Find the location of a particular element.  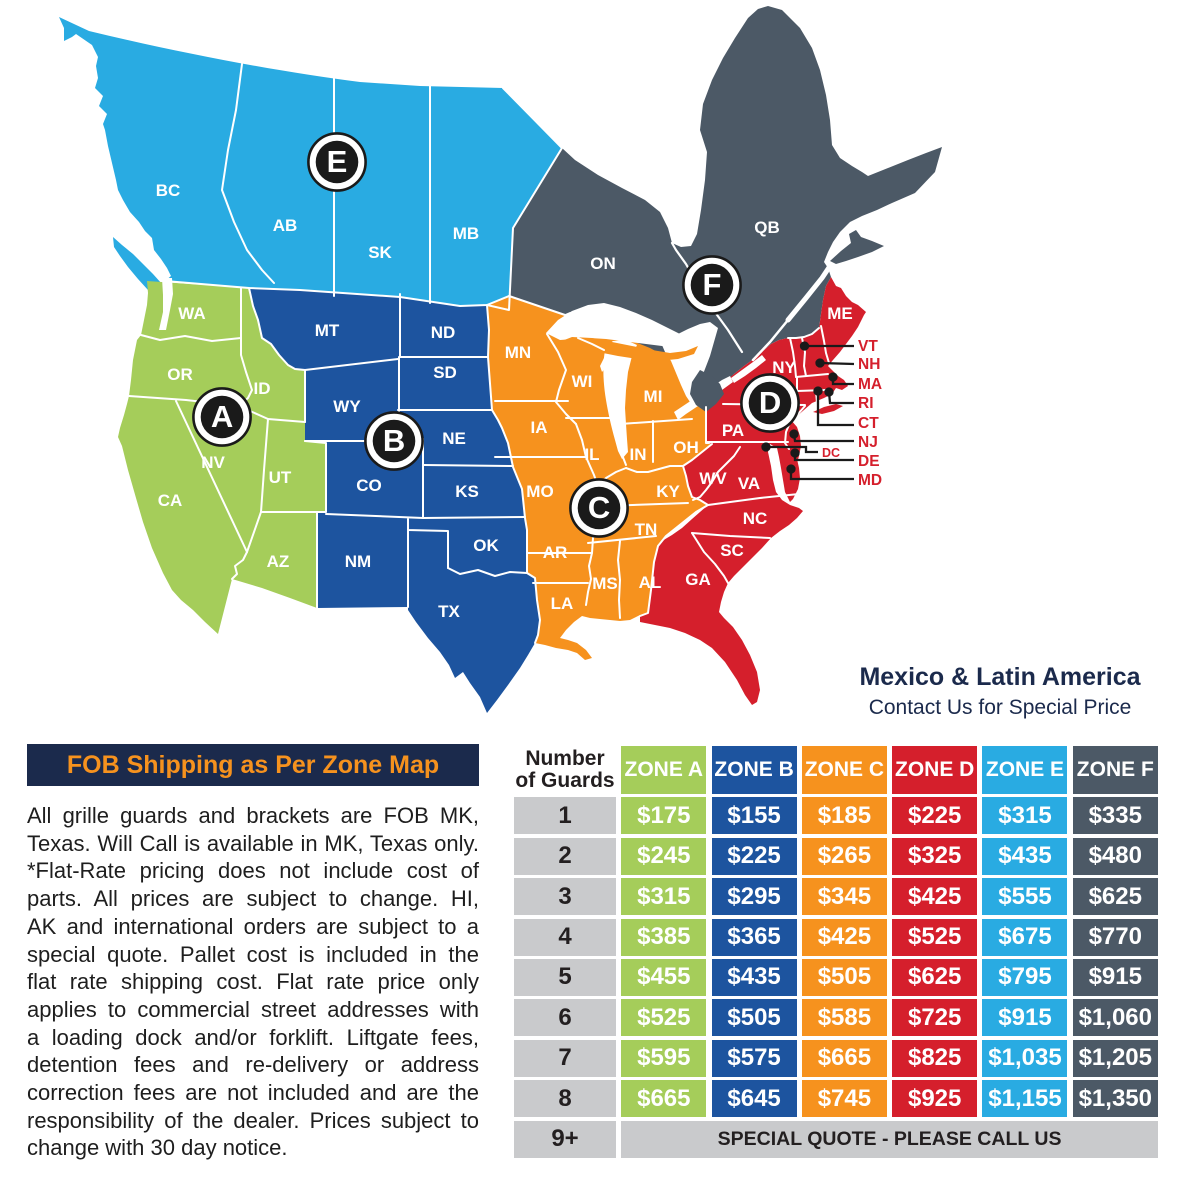

svg-text: AL is located at coordinates (650, 582).